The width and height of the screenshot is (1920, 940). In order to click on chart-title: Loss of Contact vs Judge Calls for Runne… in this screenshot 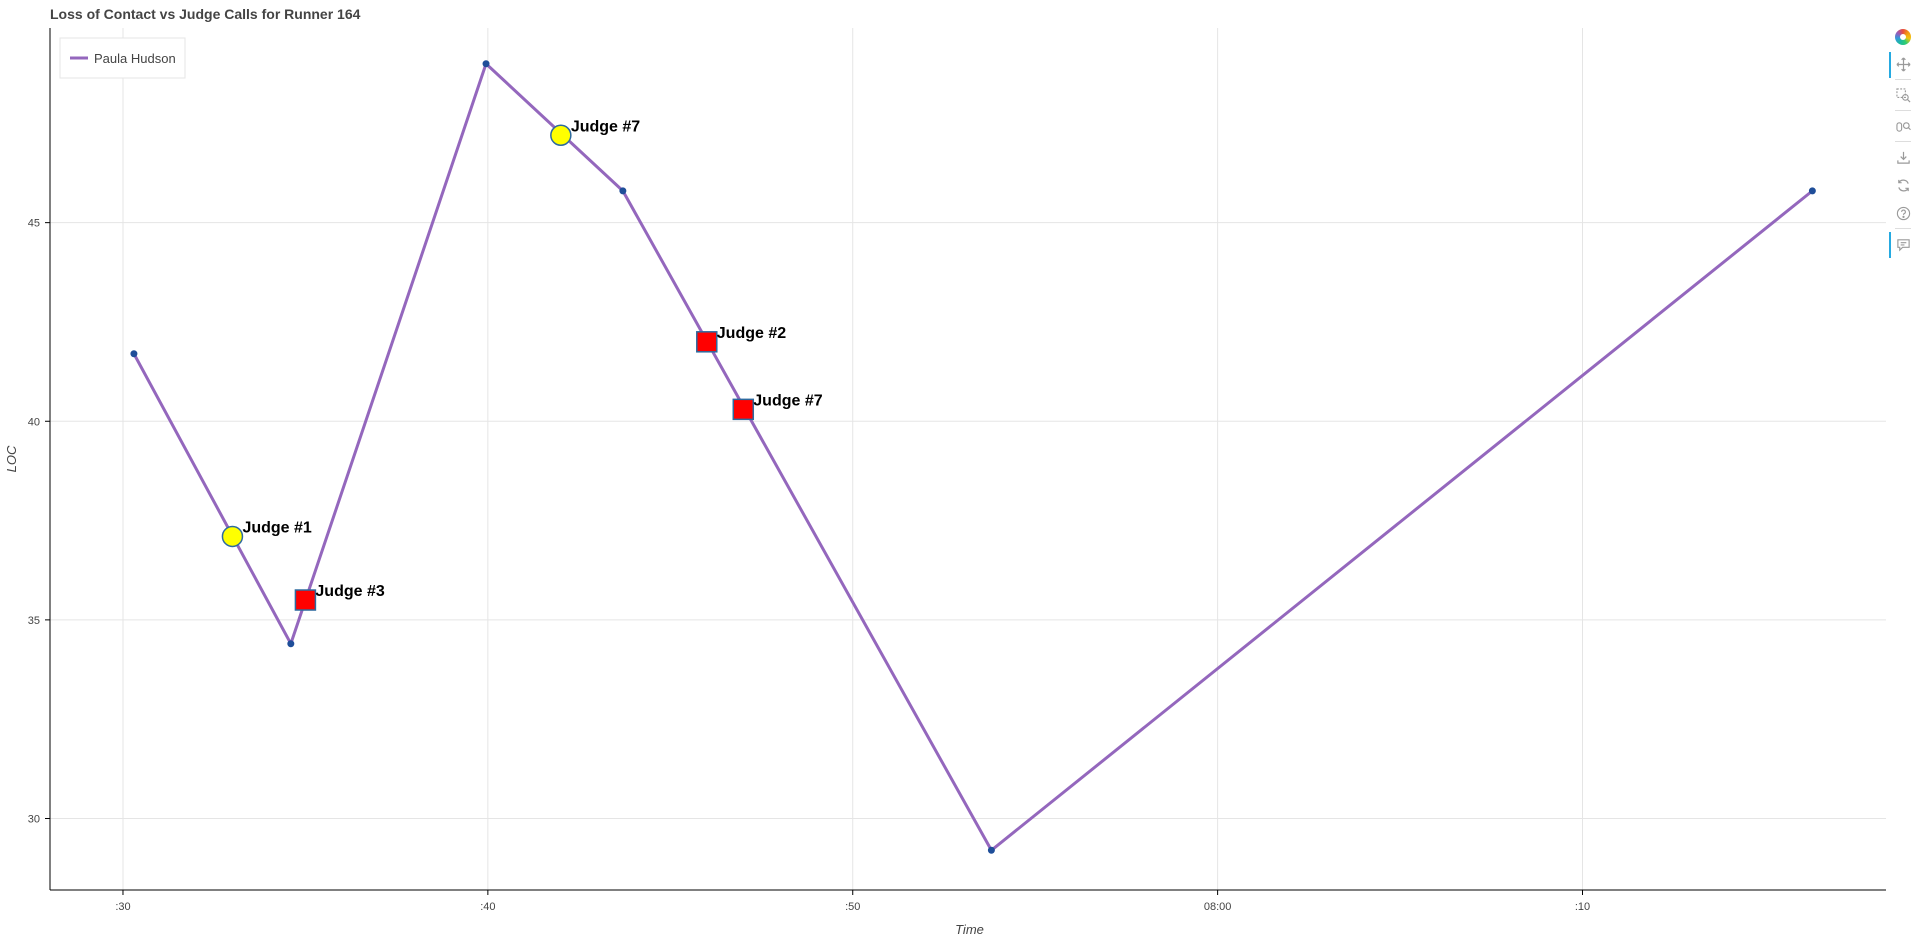, I will do `click(205, 14)`.